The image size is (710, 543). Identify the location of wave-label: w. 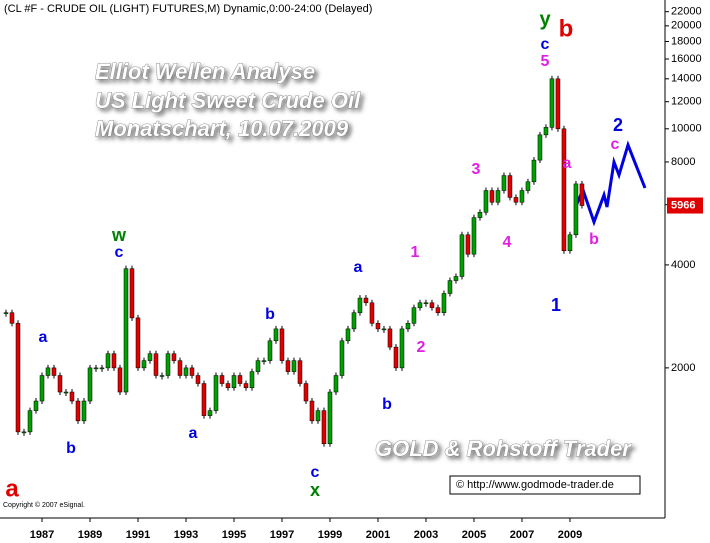
(119, 235).